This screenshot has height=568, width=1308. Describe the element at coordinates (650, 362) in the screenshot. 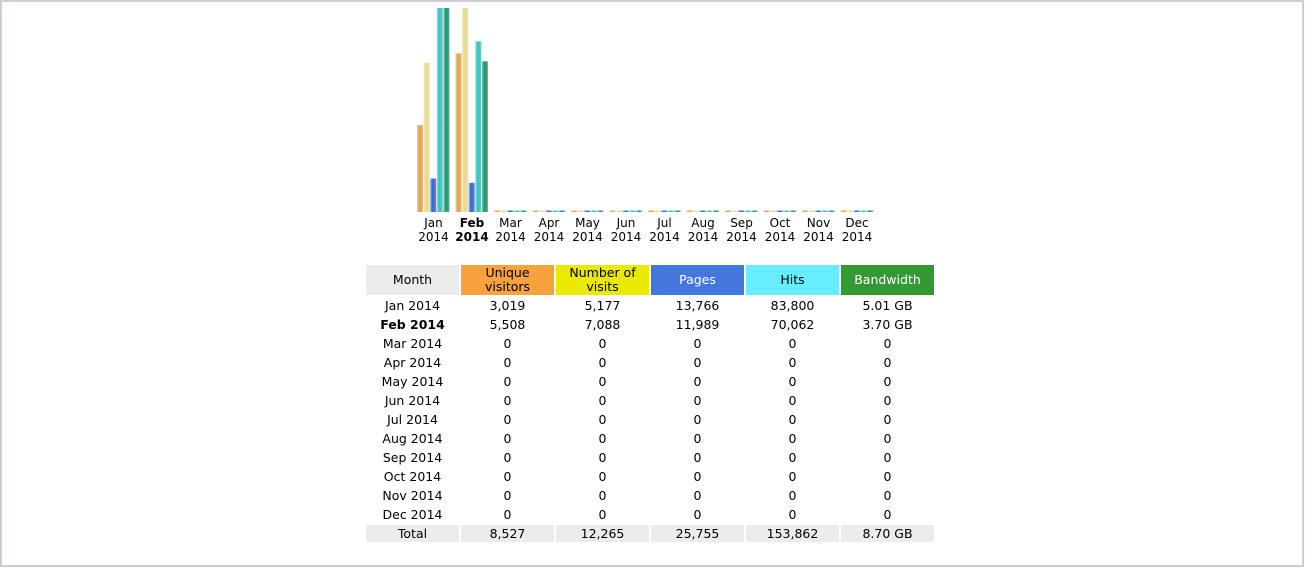

I see `table-row: Apr 2014 0 0 0 0 0` at that location.